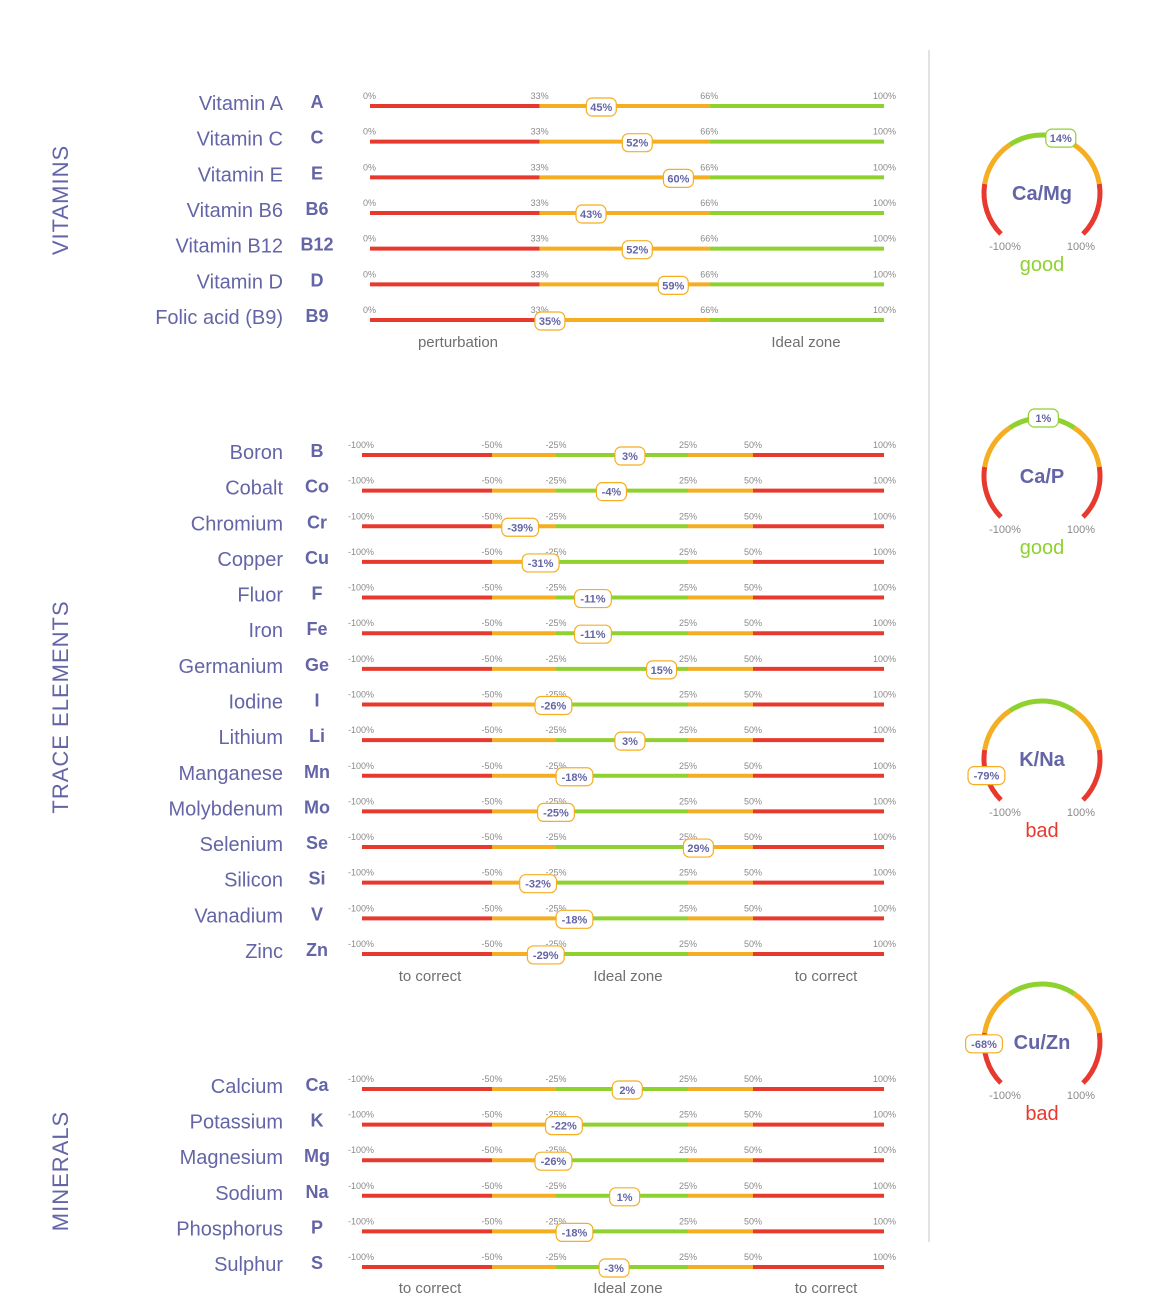 This screenshot has height=1307, width=1176. I want to click on nutrient-symbol: E, so click(317, 173).